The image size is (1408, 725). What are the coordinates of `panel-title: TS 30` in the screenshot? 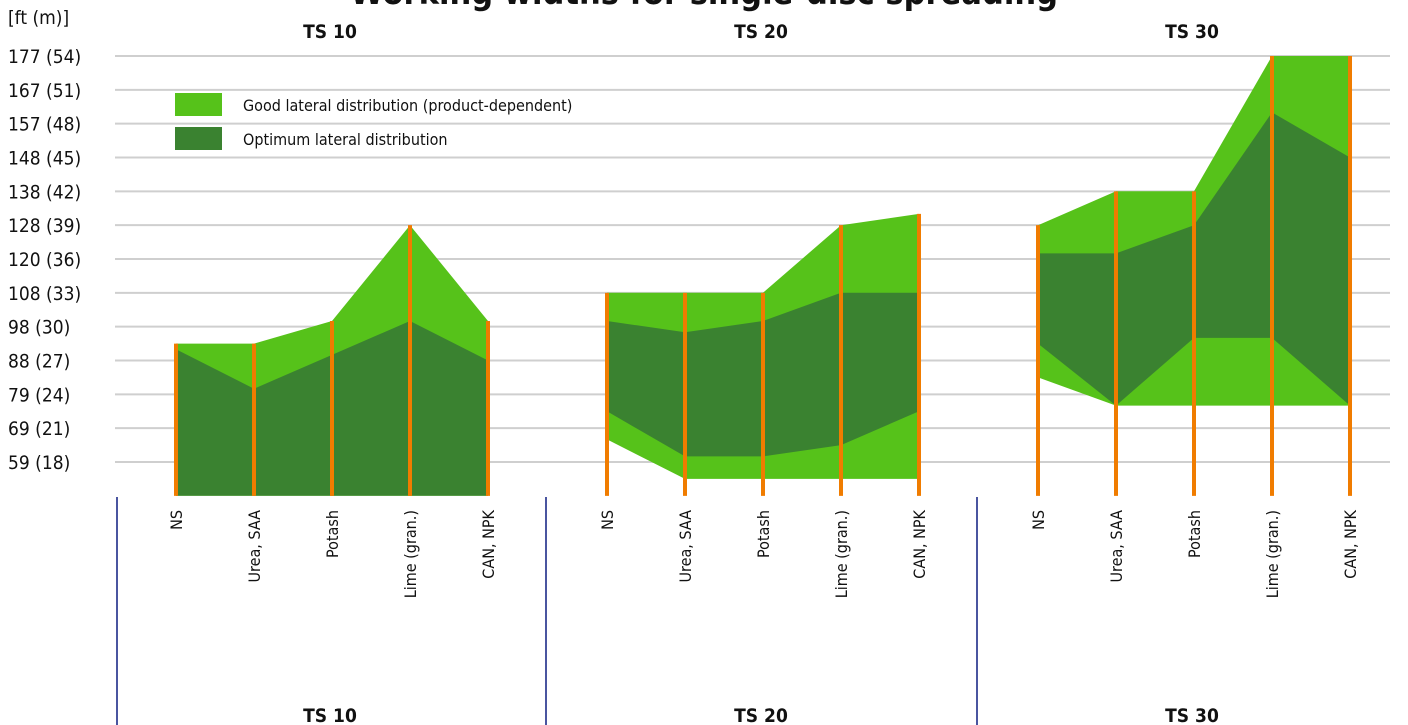 It's located at (1192, 32).